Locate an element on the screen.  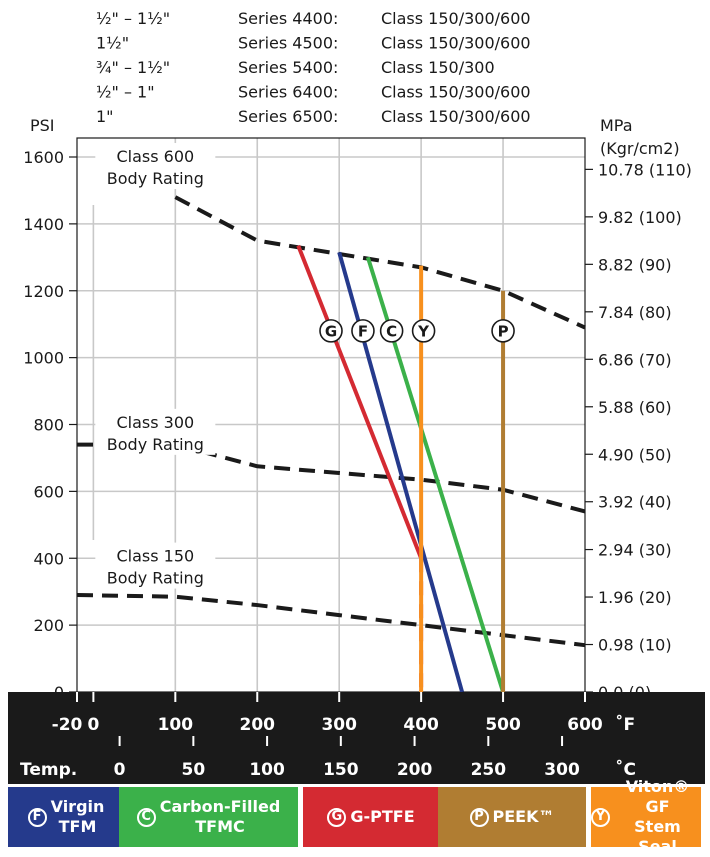
legend-badge: F is located at coordinates (37, 817).